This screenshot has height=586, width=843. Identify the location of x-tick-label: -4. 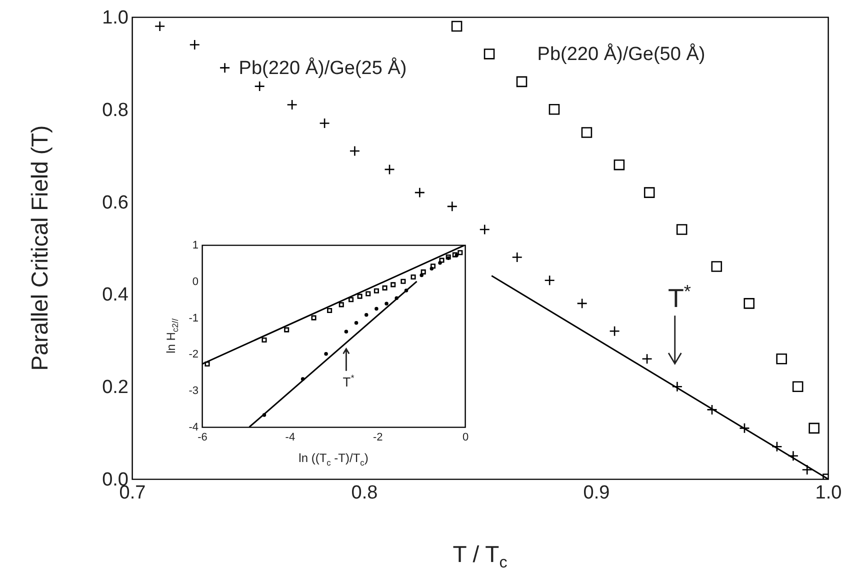
(290, 438).